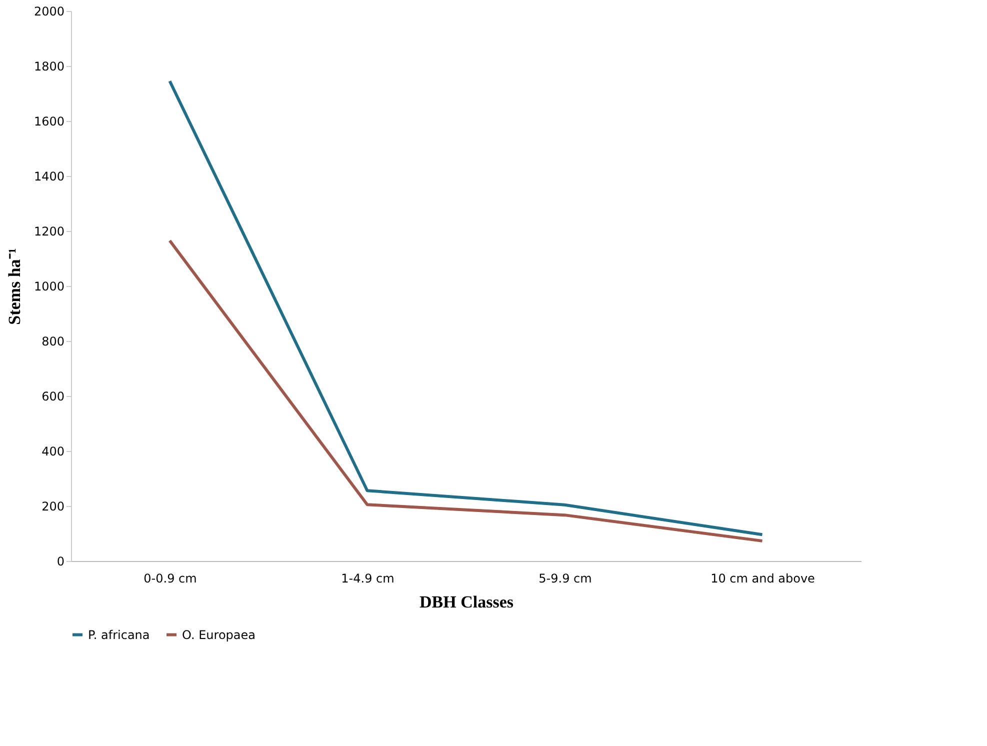  Describe the element at coordinates (49, 287) in the screenshot. I see `y-tick-label: 1000` at that location.